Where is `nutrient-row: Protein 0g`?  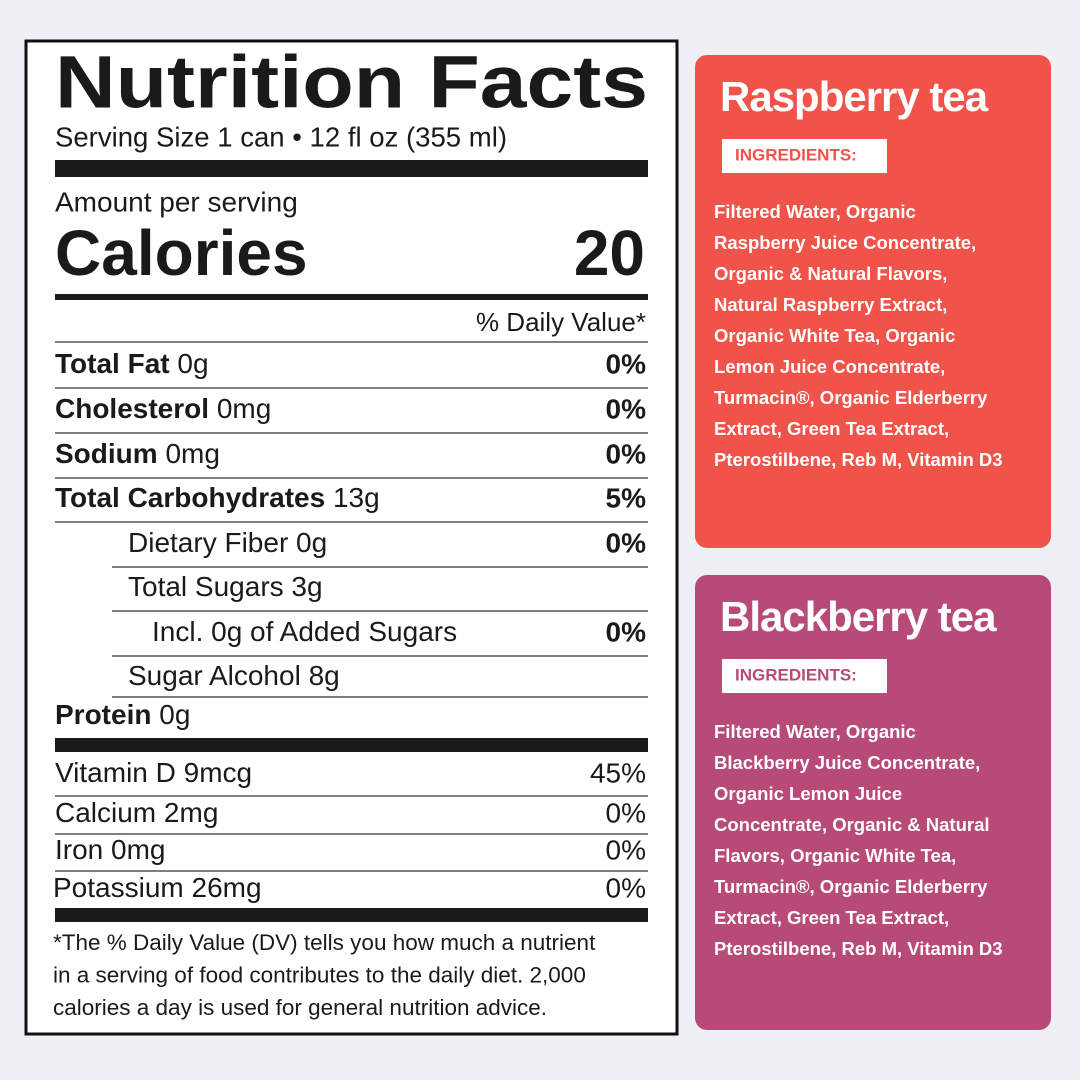 nutrient-row: Protein 0g is located at coordinates (122, 714).